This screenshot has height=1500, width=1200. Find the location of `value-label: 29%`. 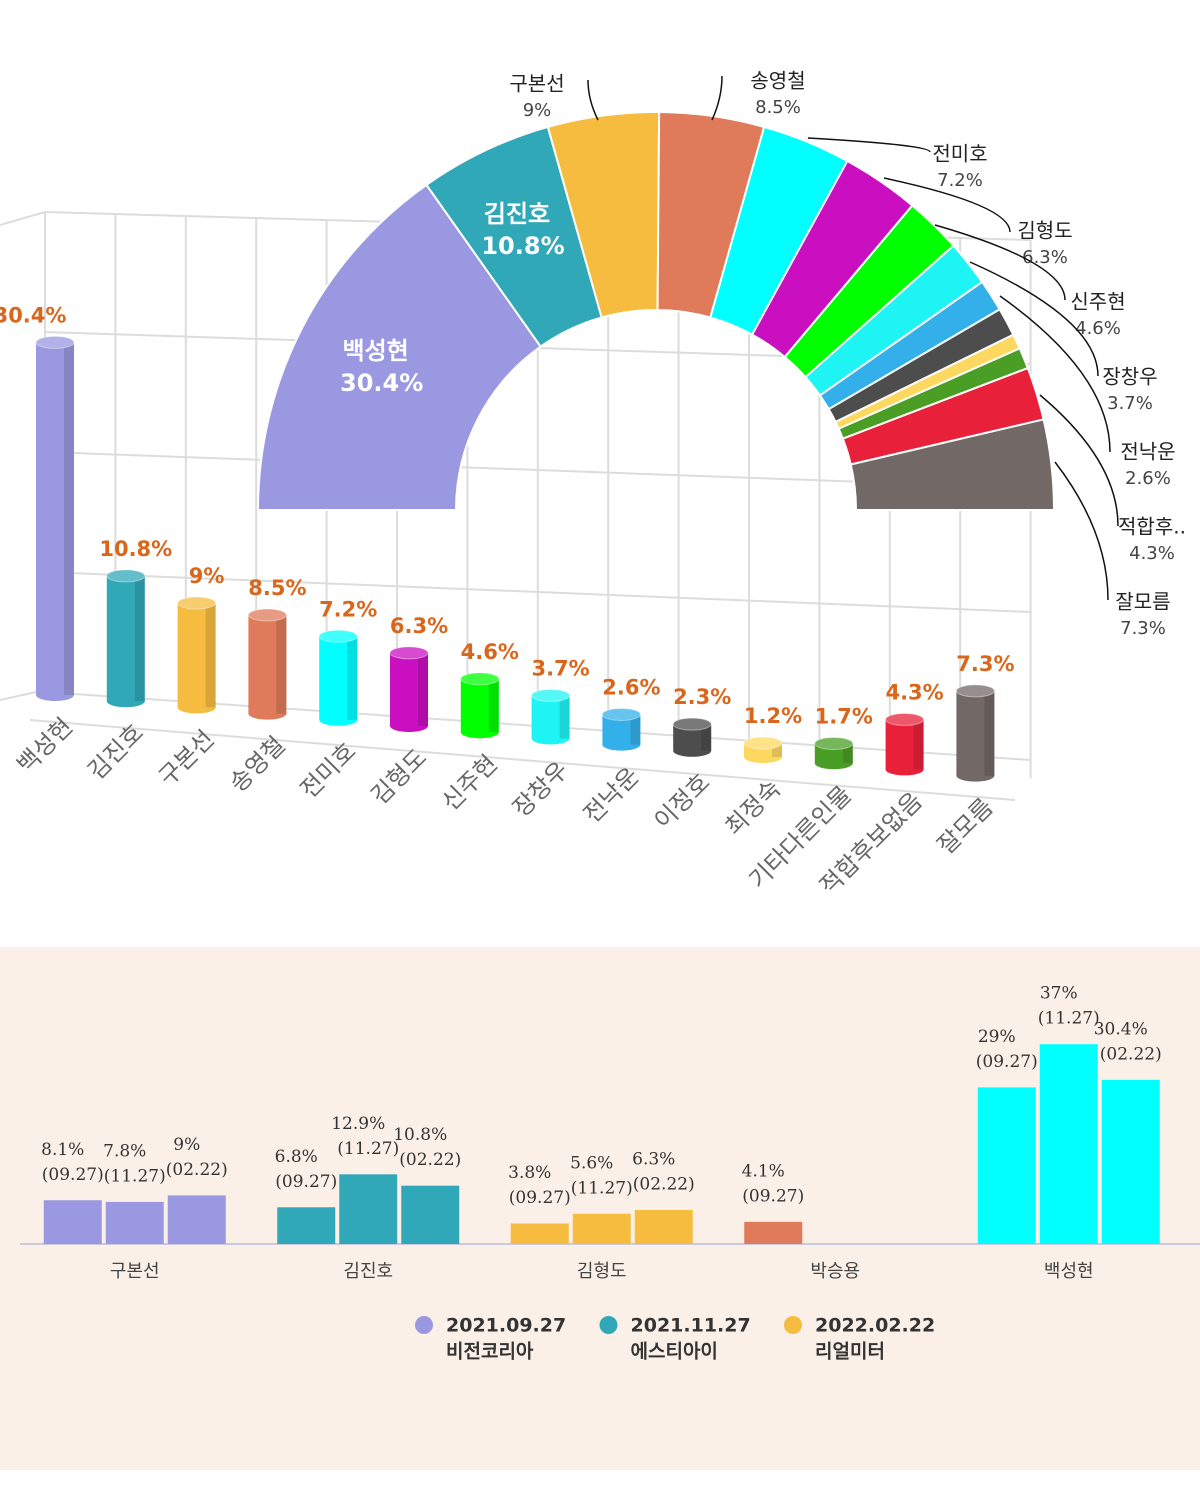

value-label: 29% is located at coordinates (997, 1037).